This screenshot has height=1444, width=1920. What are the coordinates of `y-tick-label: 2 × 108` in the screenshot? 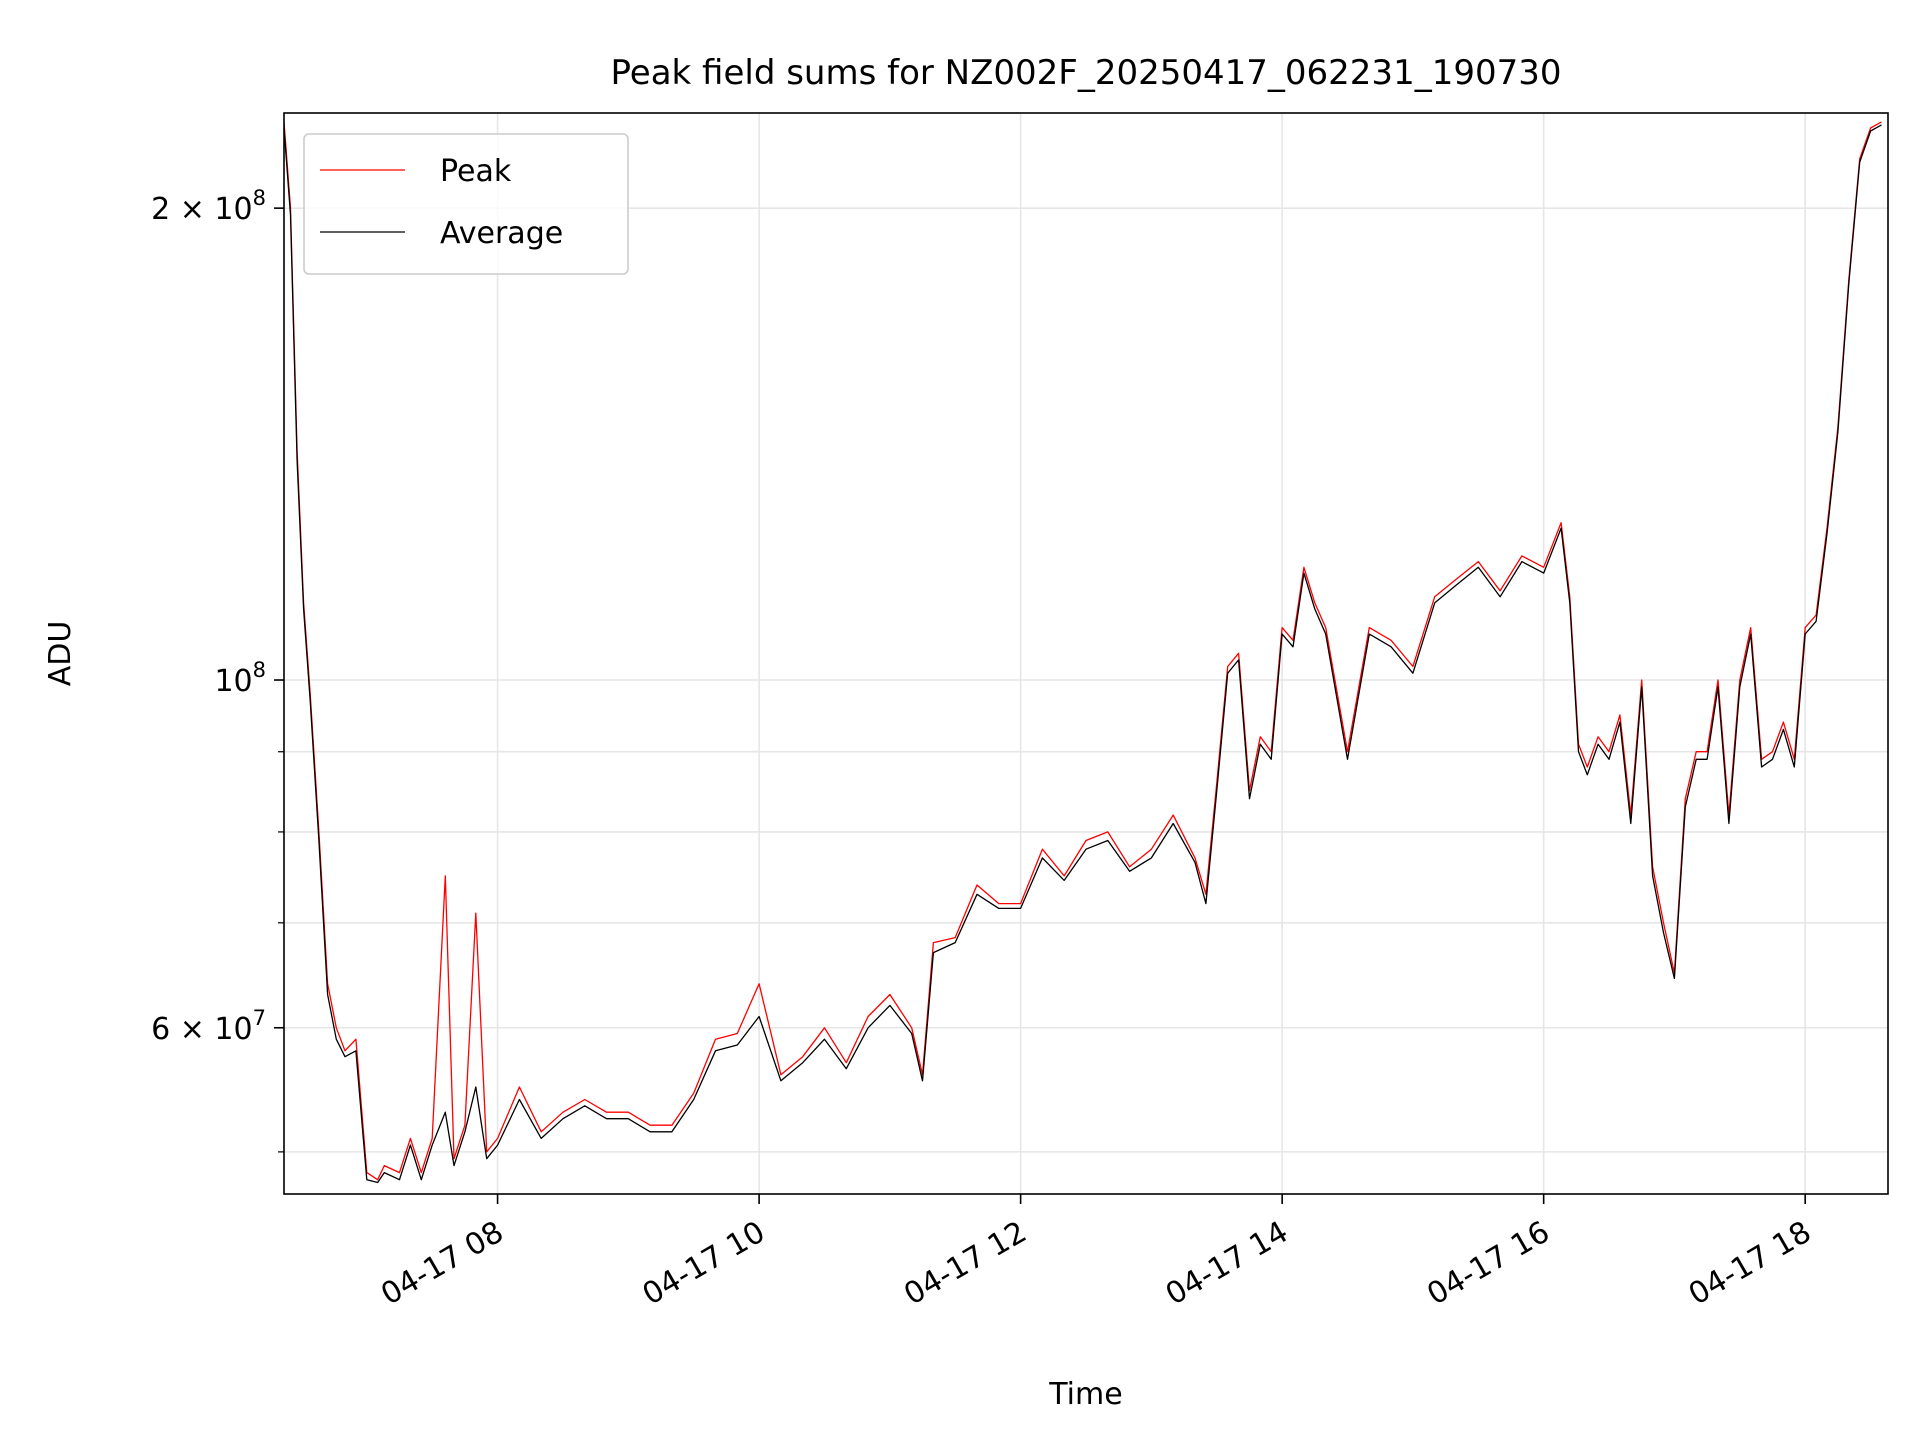 It's located at (208, 206).